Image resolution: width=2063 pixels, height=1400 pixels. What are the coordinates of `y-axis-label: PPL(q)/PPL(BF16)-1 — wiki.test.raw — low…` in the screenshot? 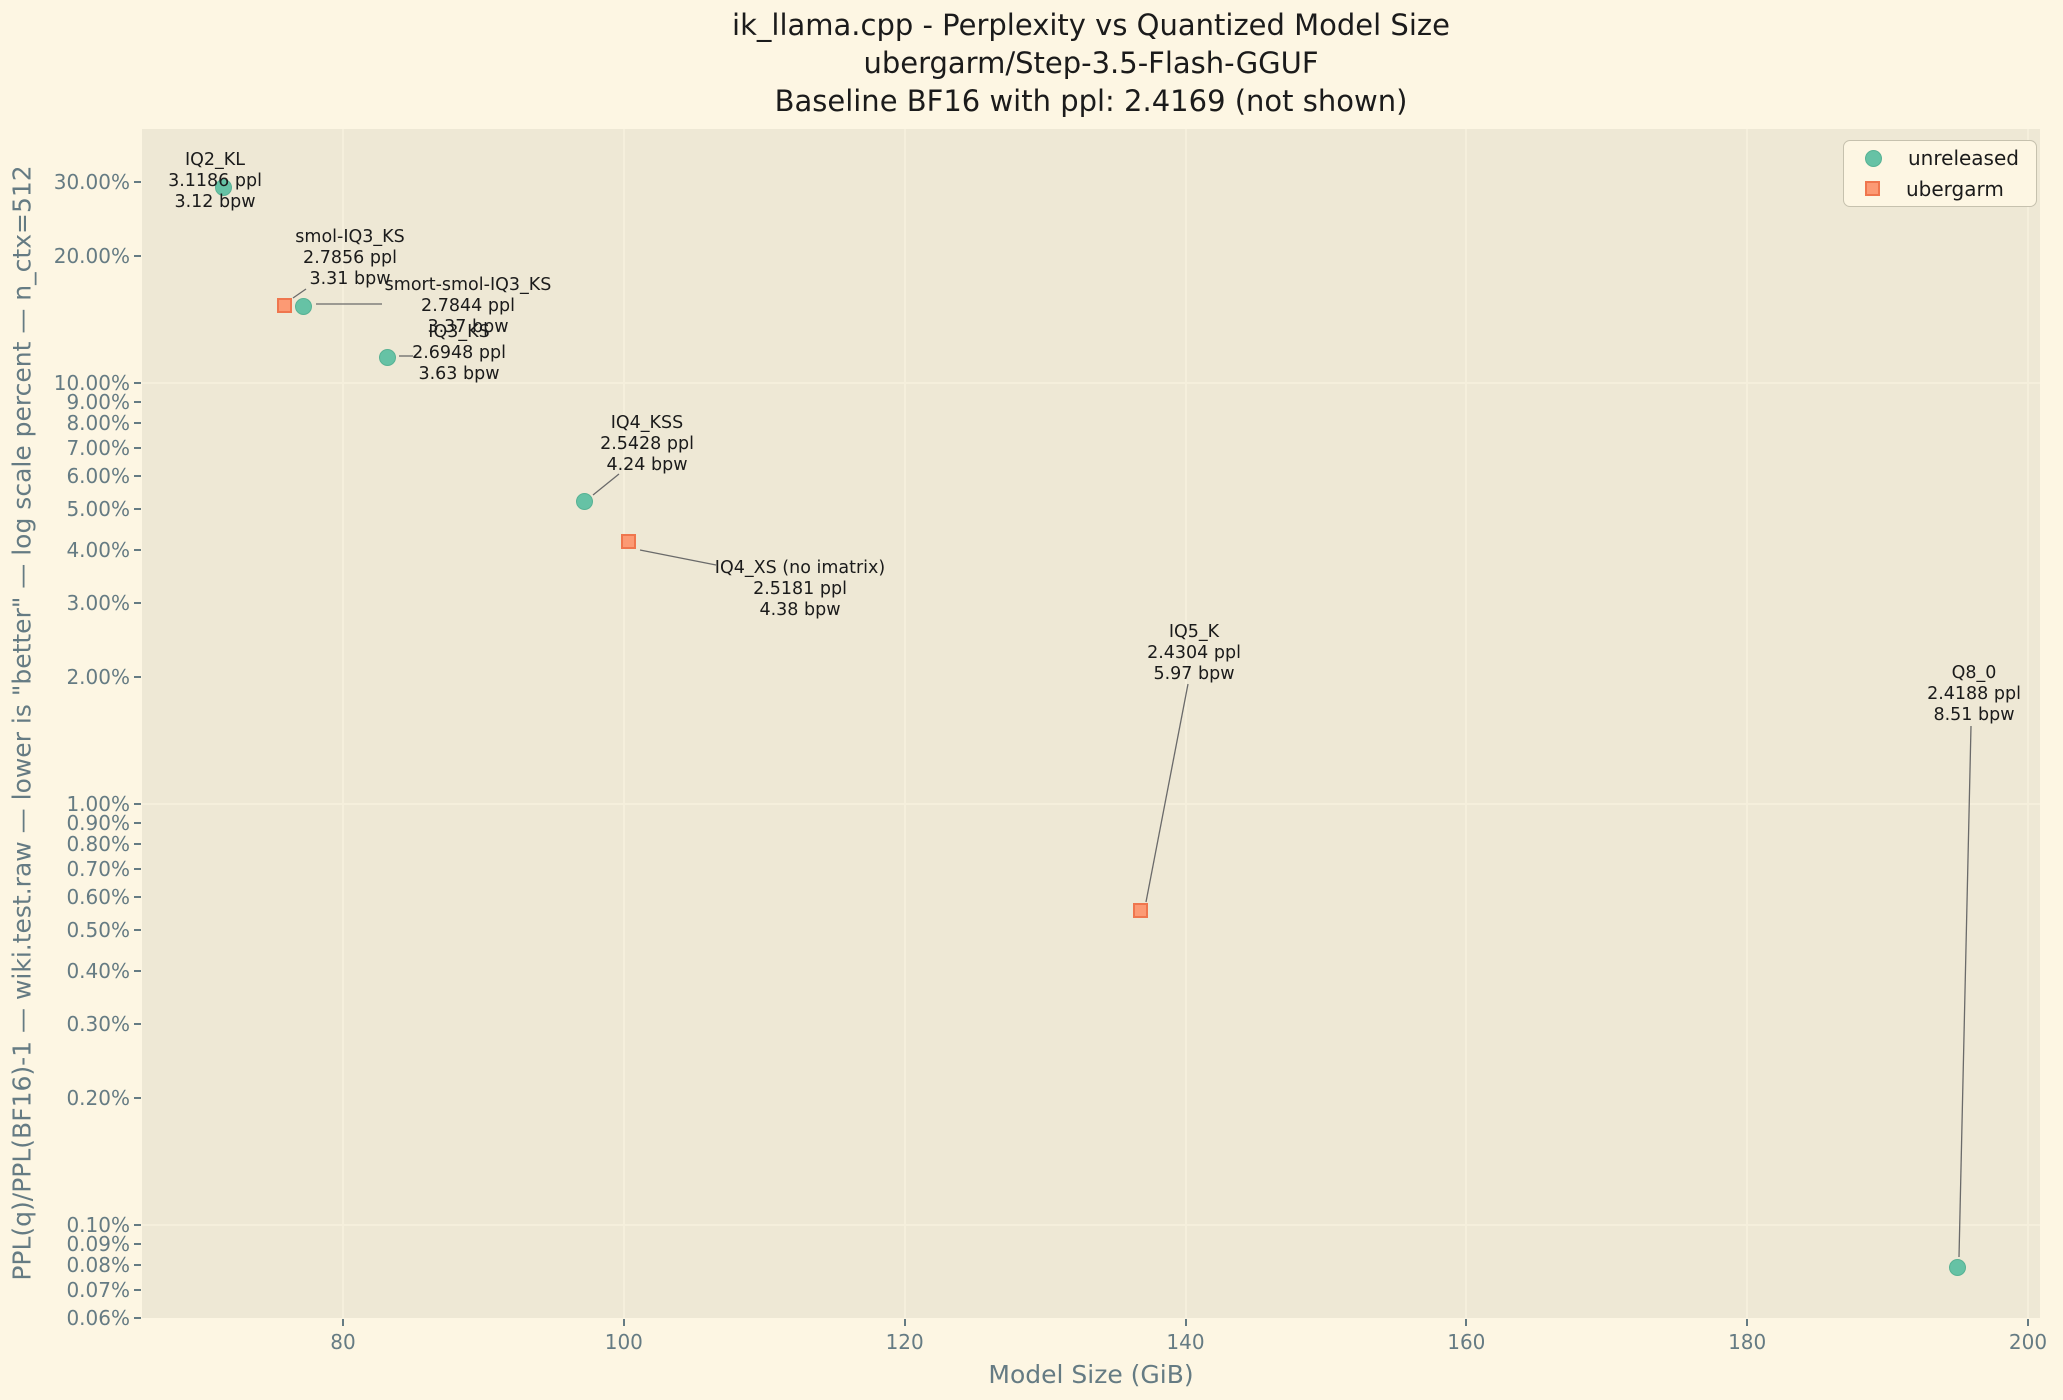 It's located at (22, 723).